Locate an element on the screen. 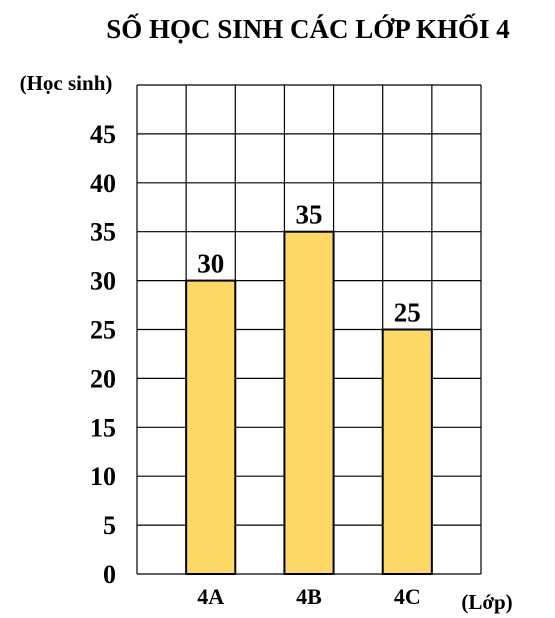  y-tick-label: 10 is located at coordinates (103, 476).